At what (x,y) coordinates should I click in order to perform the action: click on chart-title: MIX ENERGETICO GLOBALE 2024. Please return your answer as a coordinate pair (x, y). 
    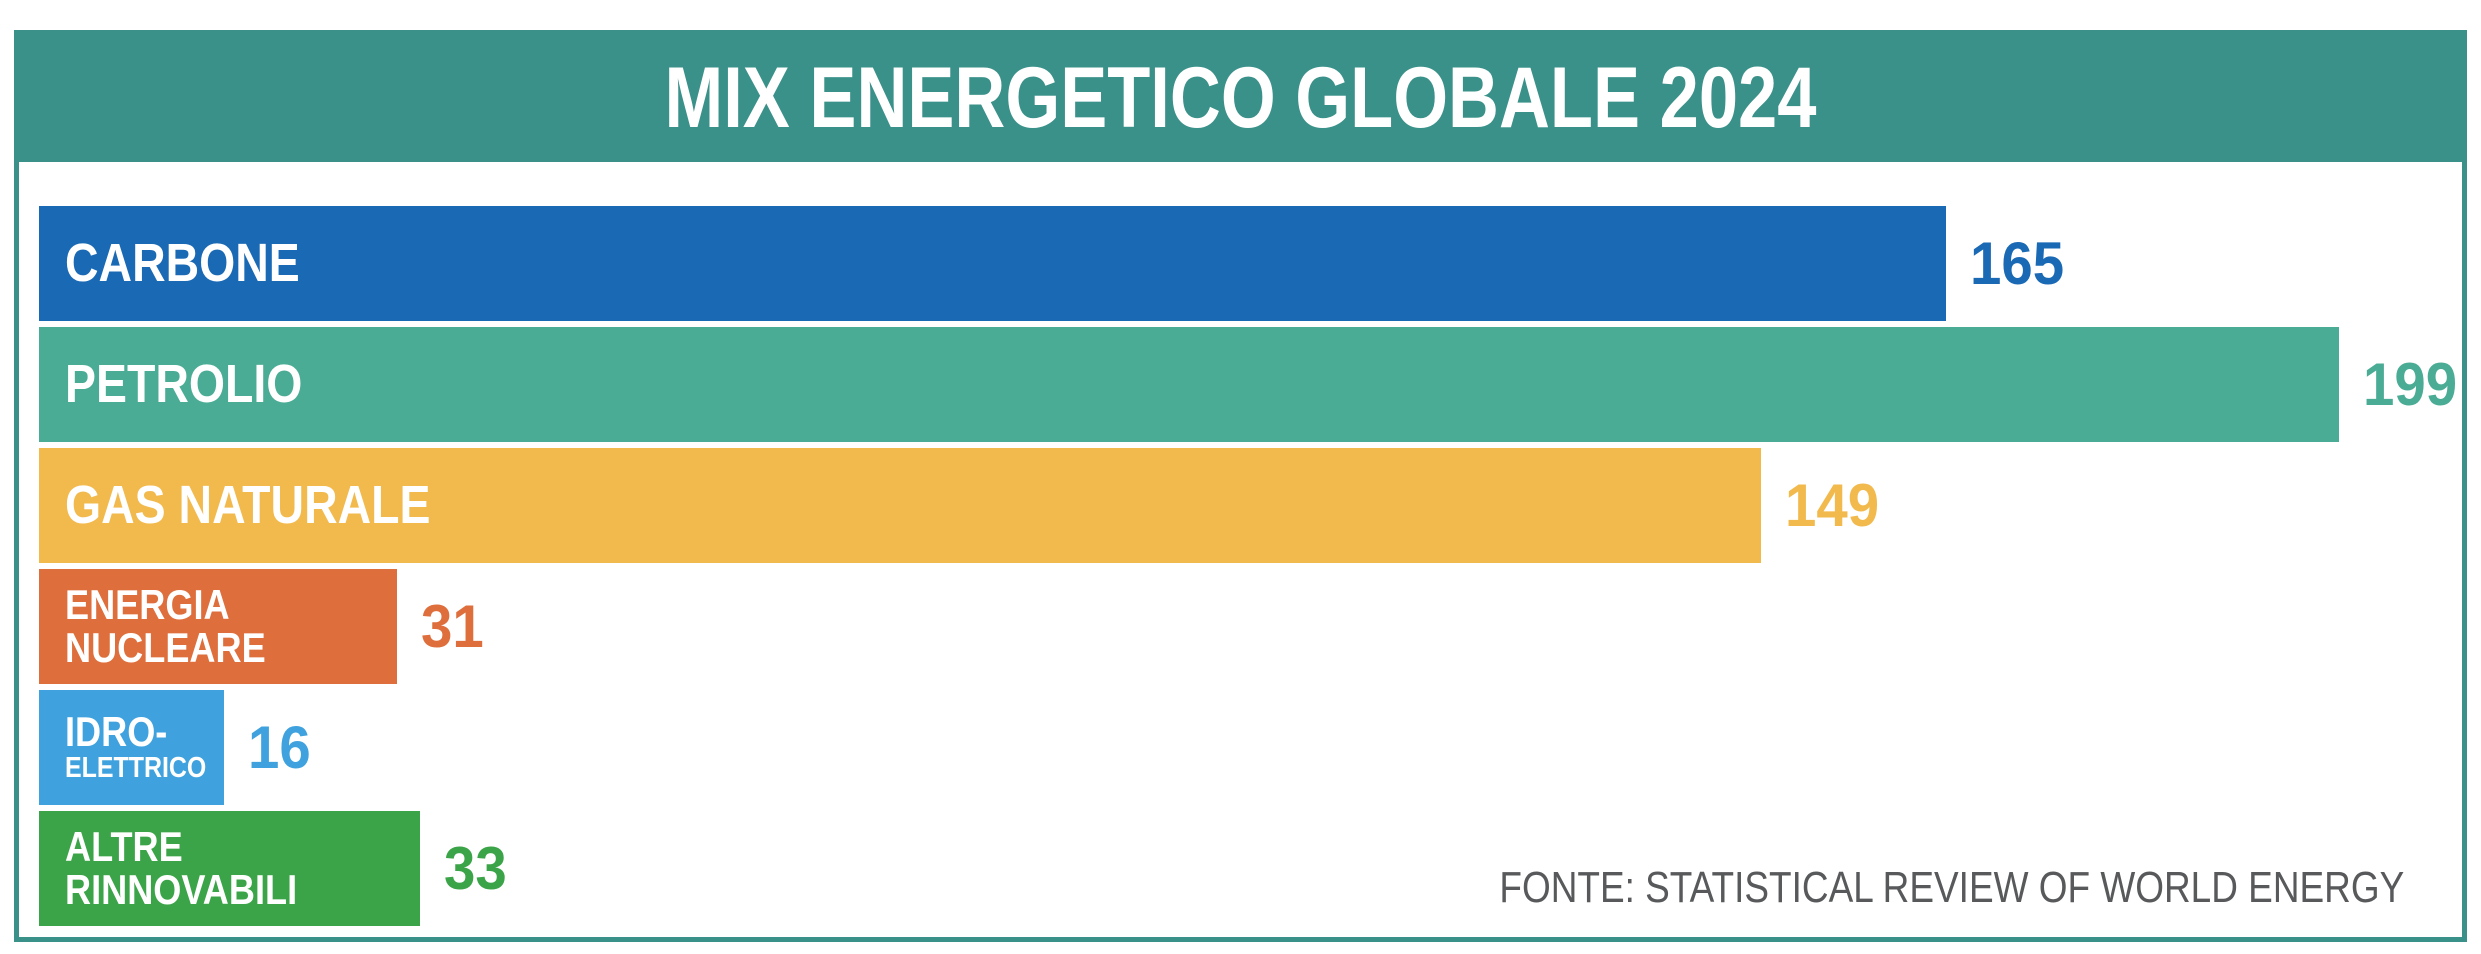
    Looking at the image, I should click on (1240, 98).